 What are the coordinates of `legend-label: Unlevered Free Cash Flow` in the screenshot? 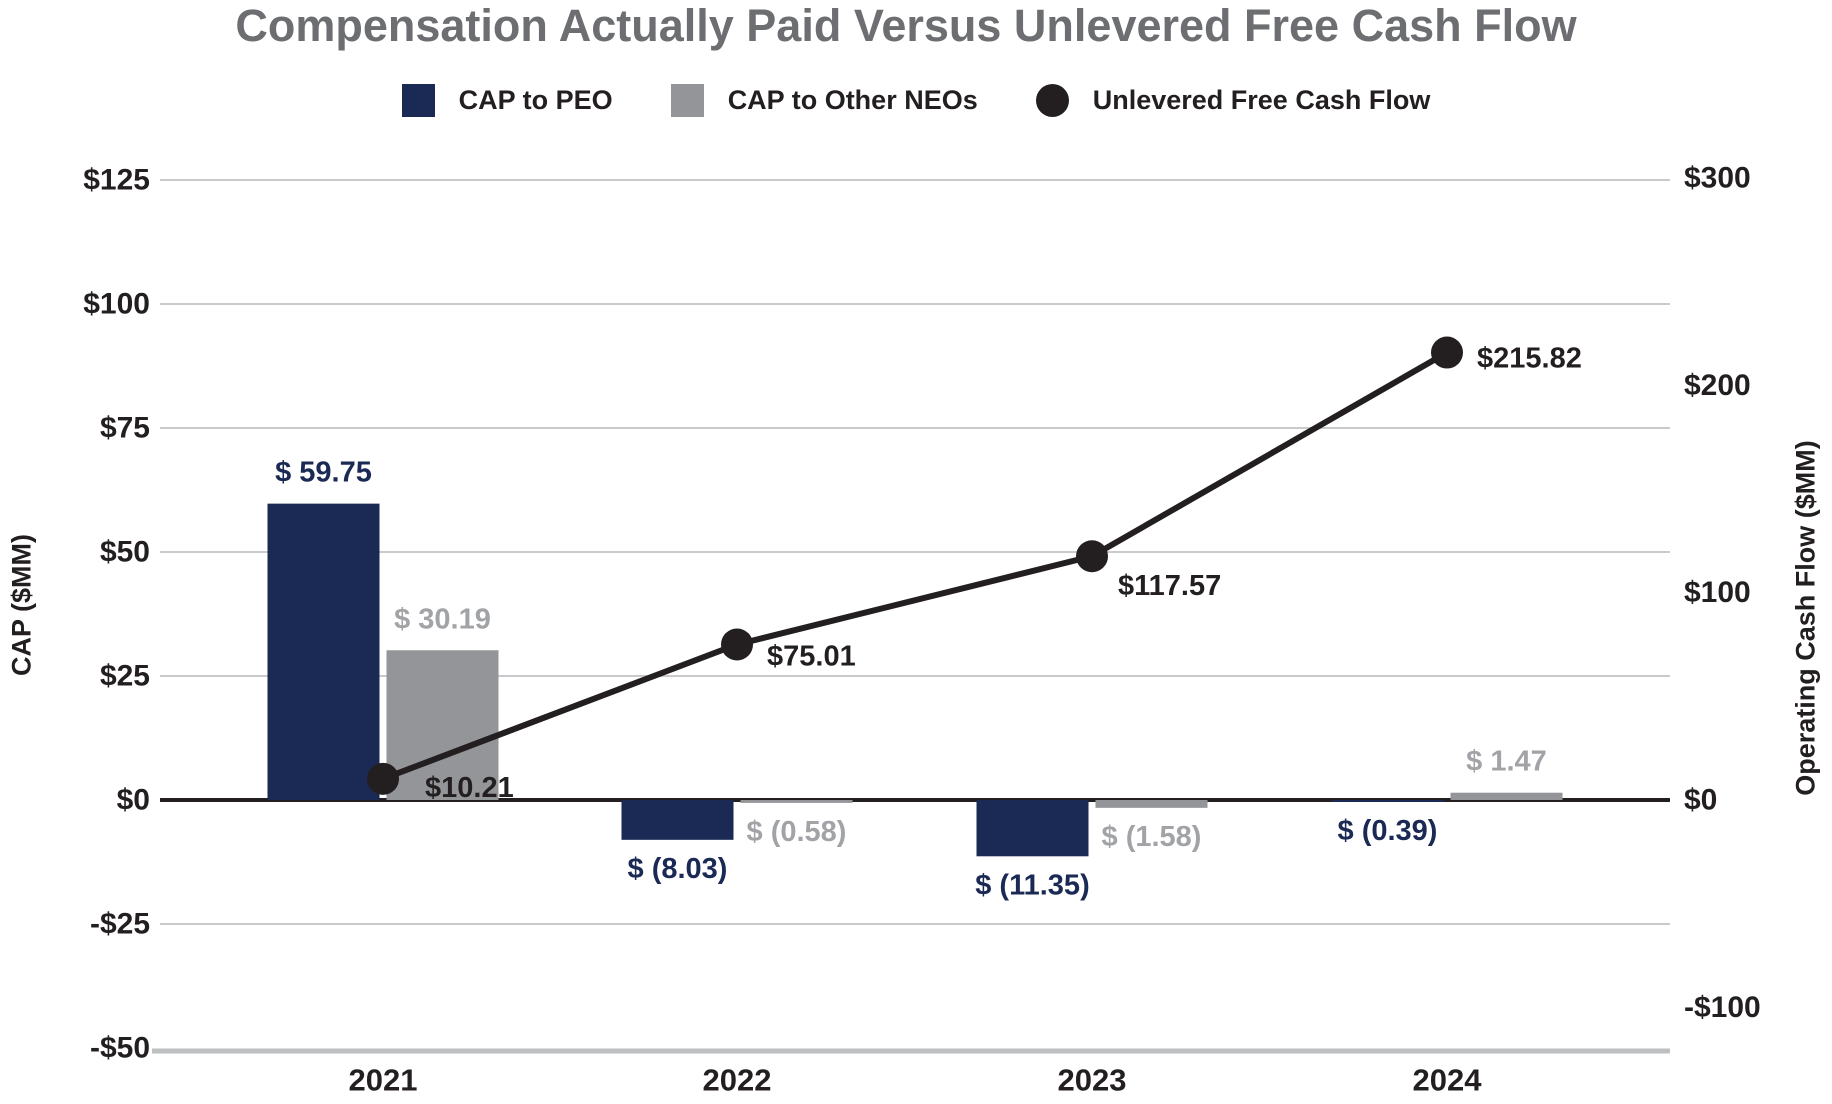 It's located at (1261, 100).